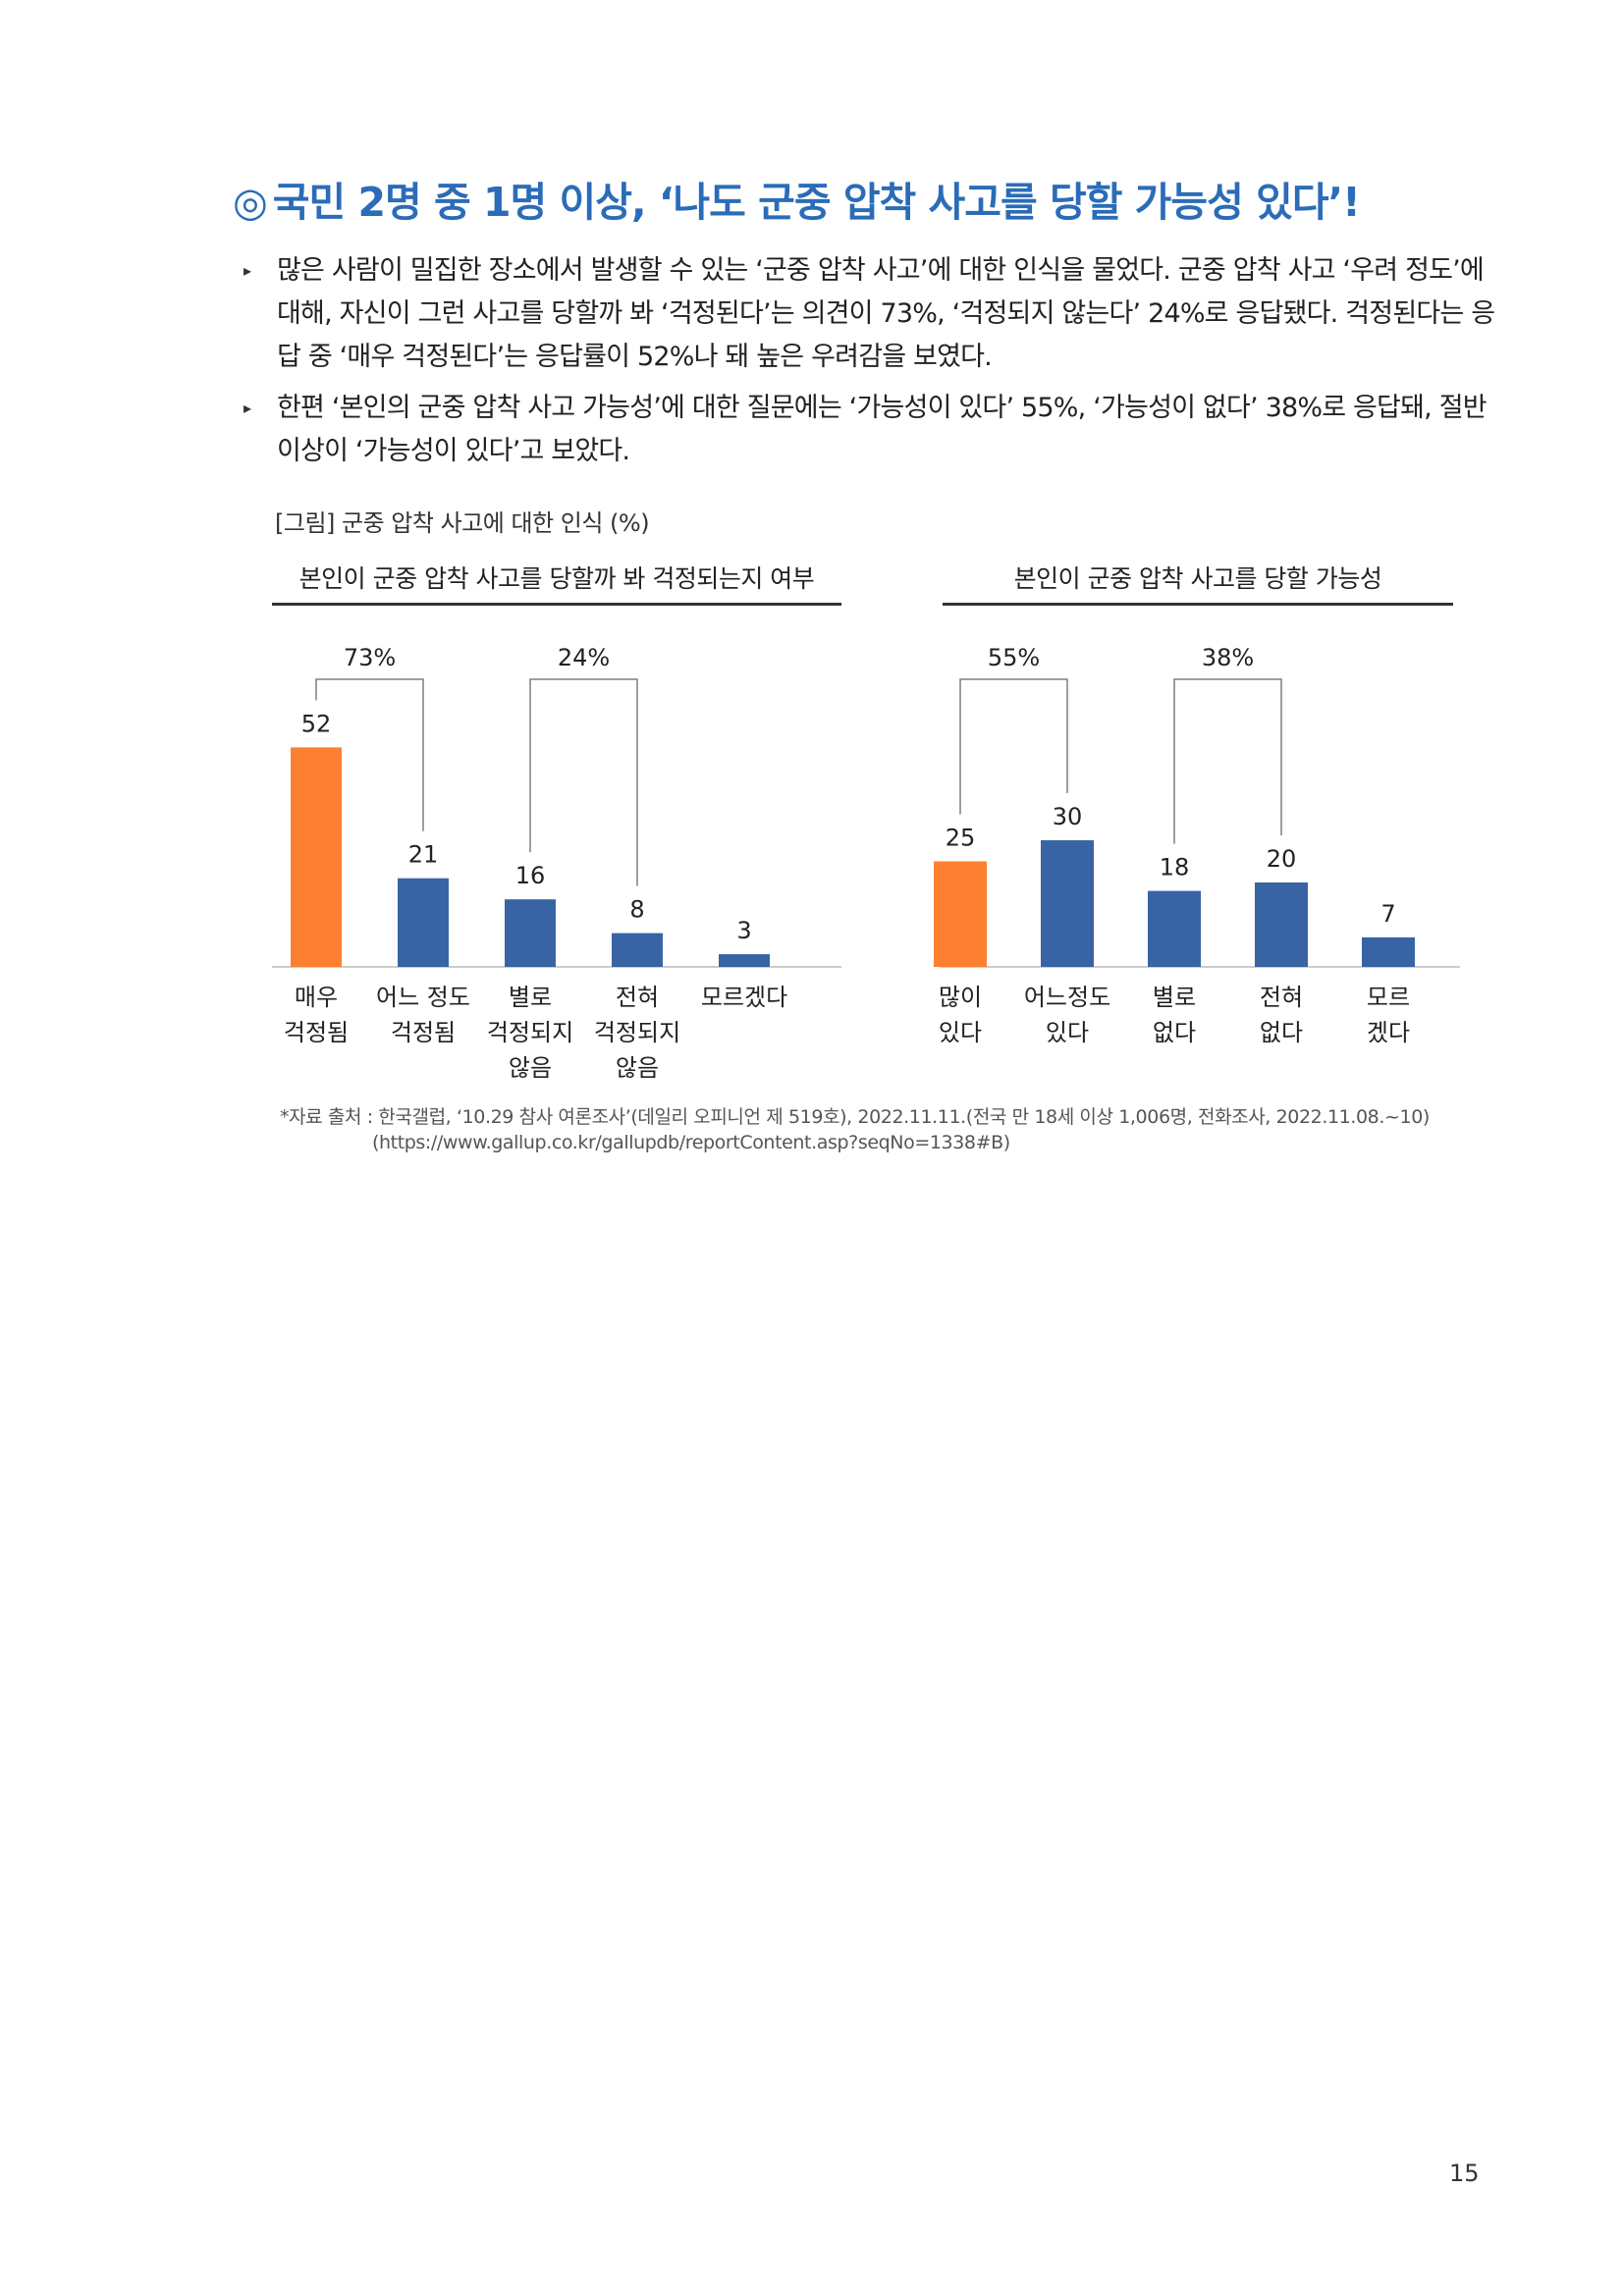  Describe the element at coordinates (960, 998) in the screenshot. I see `category-label: 많이` at that location.